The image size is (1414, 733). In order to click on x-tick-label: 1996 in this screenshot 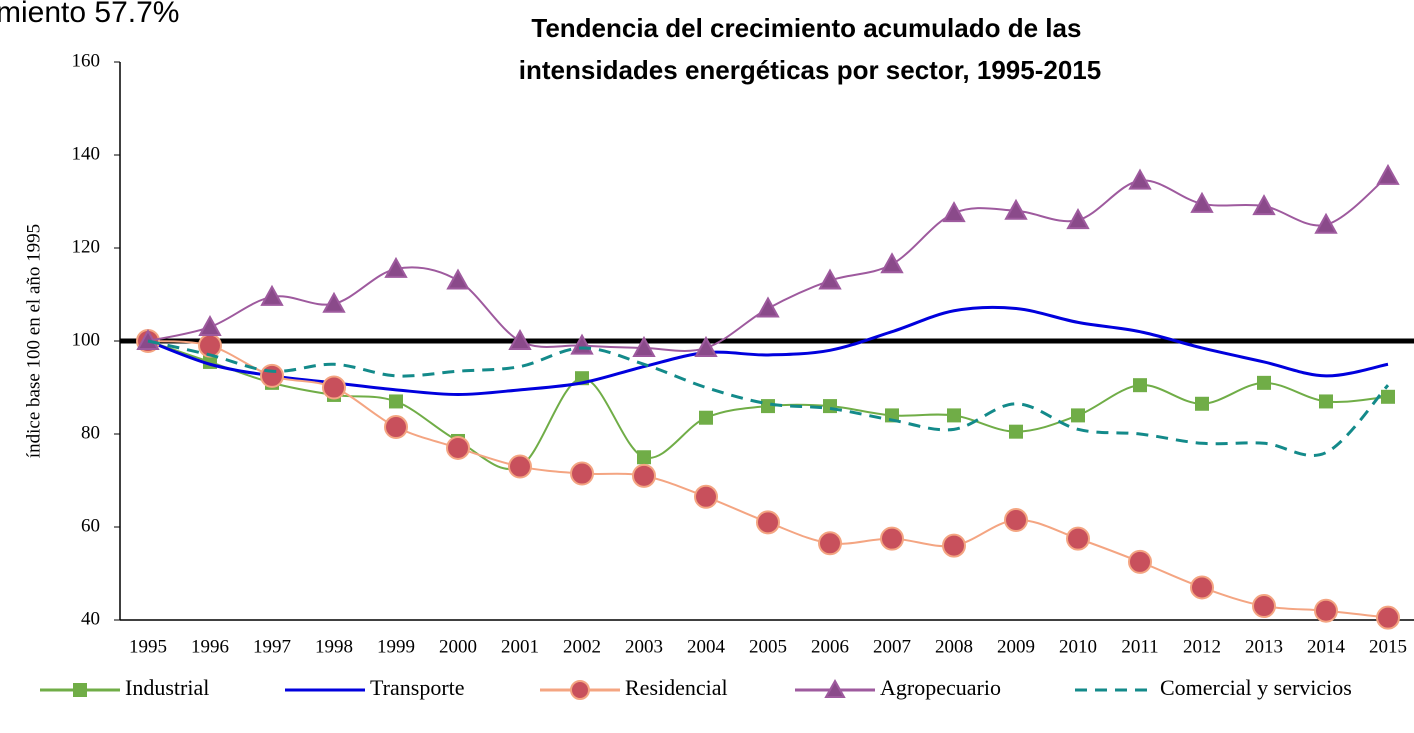, I will do `click(210, 646)`.